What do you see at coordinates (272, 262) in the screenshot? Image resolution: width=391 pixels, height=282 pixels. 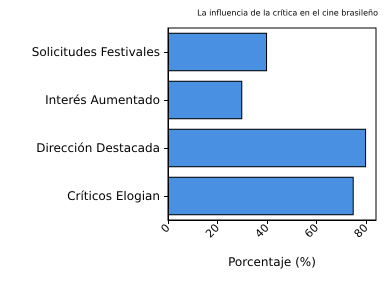 I see `x-axis-title: Porcentaje (%)` at bounding box center [272, 262].